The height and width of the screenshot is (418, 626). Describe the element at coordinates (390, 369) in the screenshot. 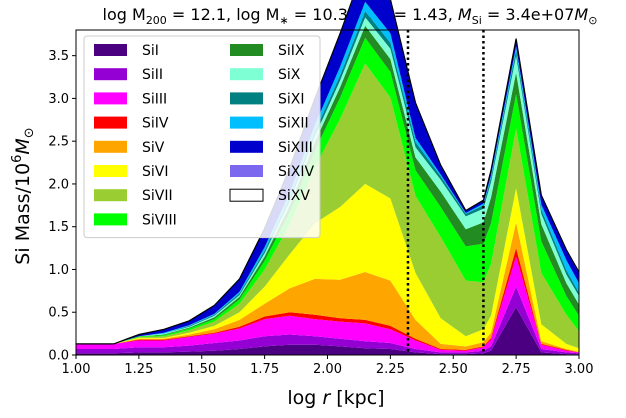

I see `x-tick-label: 2.25` at that location.